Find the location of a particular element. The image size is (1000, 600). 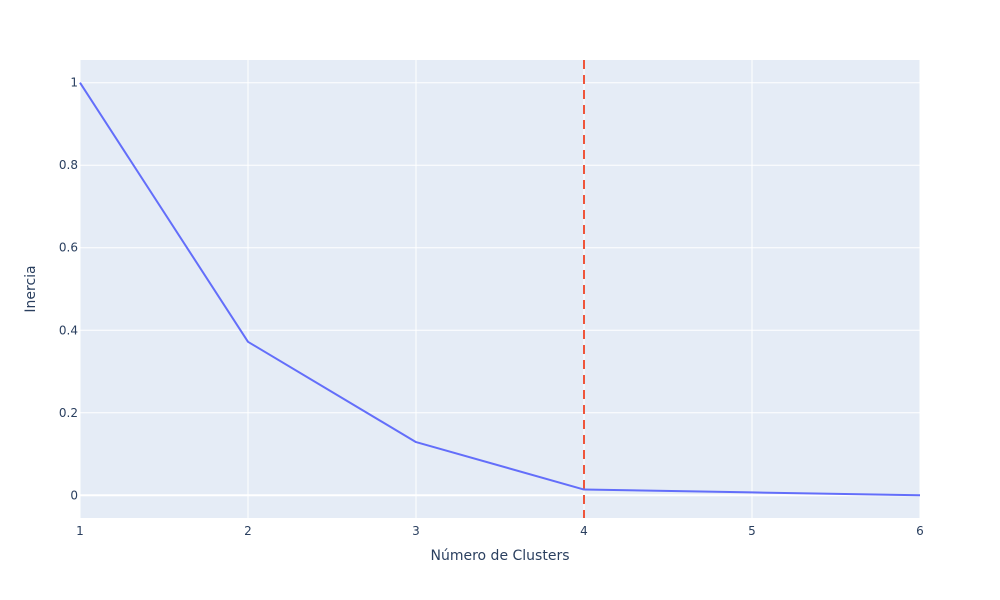

y-tick-label: 0 is located at coordinates (74, 495).